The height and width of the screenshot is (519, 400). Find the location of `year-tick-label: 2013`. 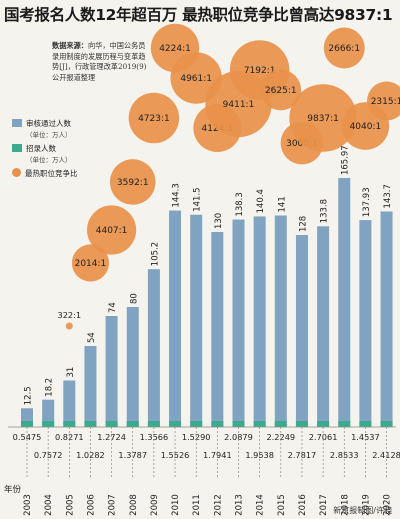

year-tick-label: 2013 is located at coordinates (240, 505).